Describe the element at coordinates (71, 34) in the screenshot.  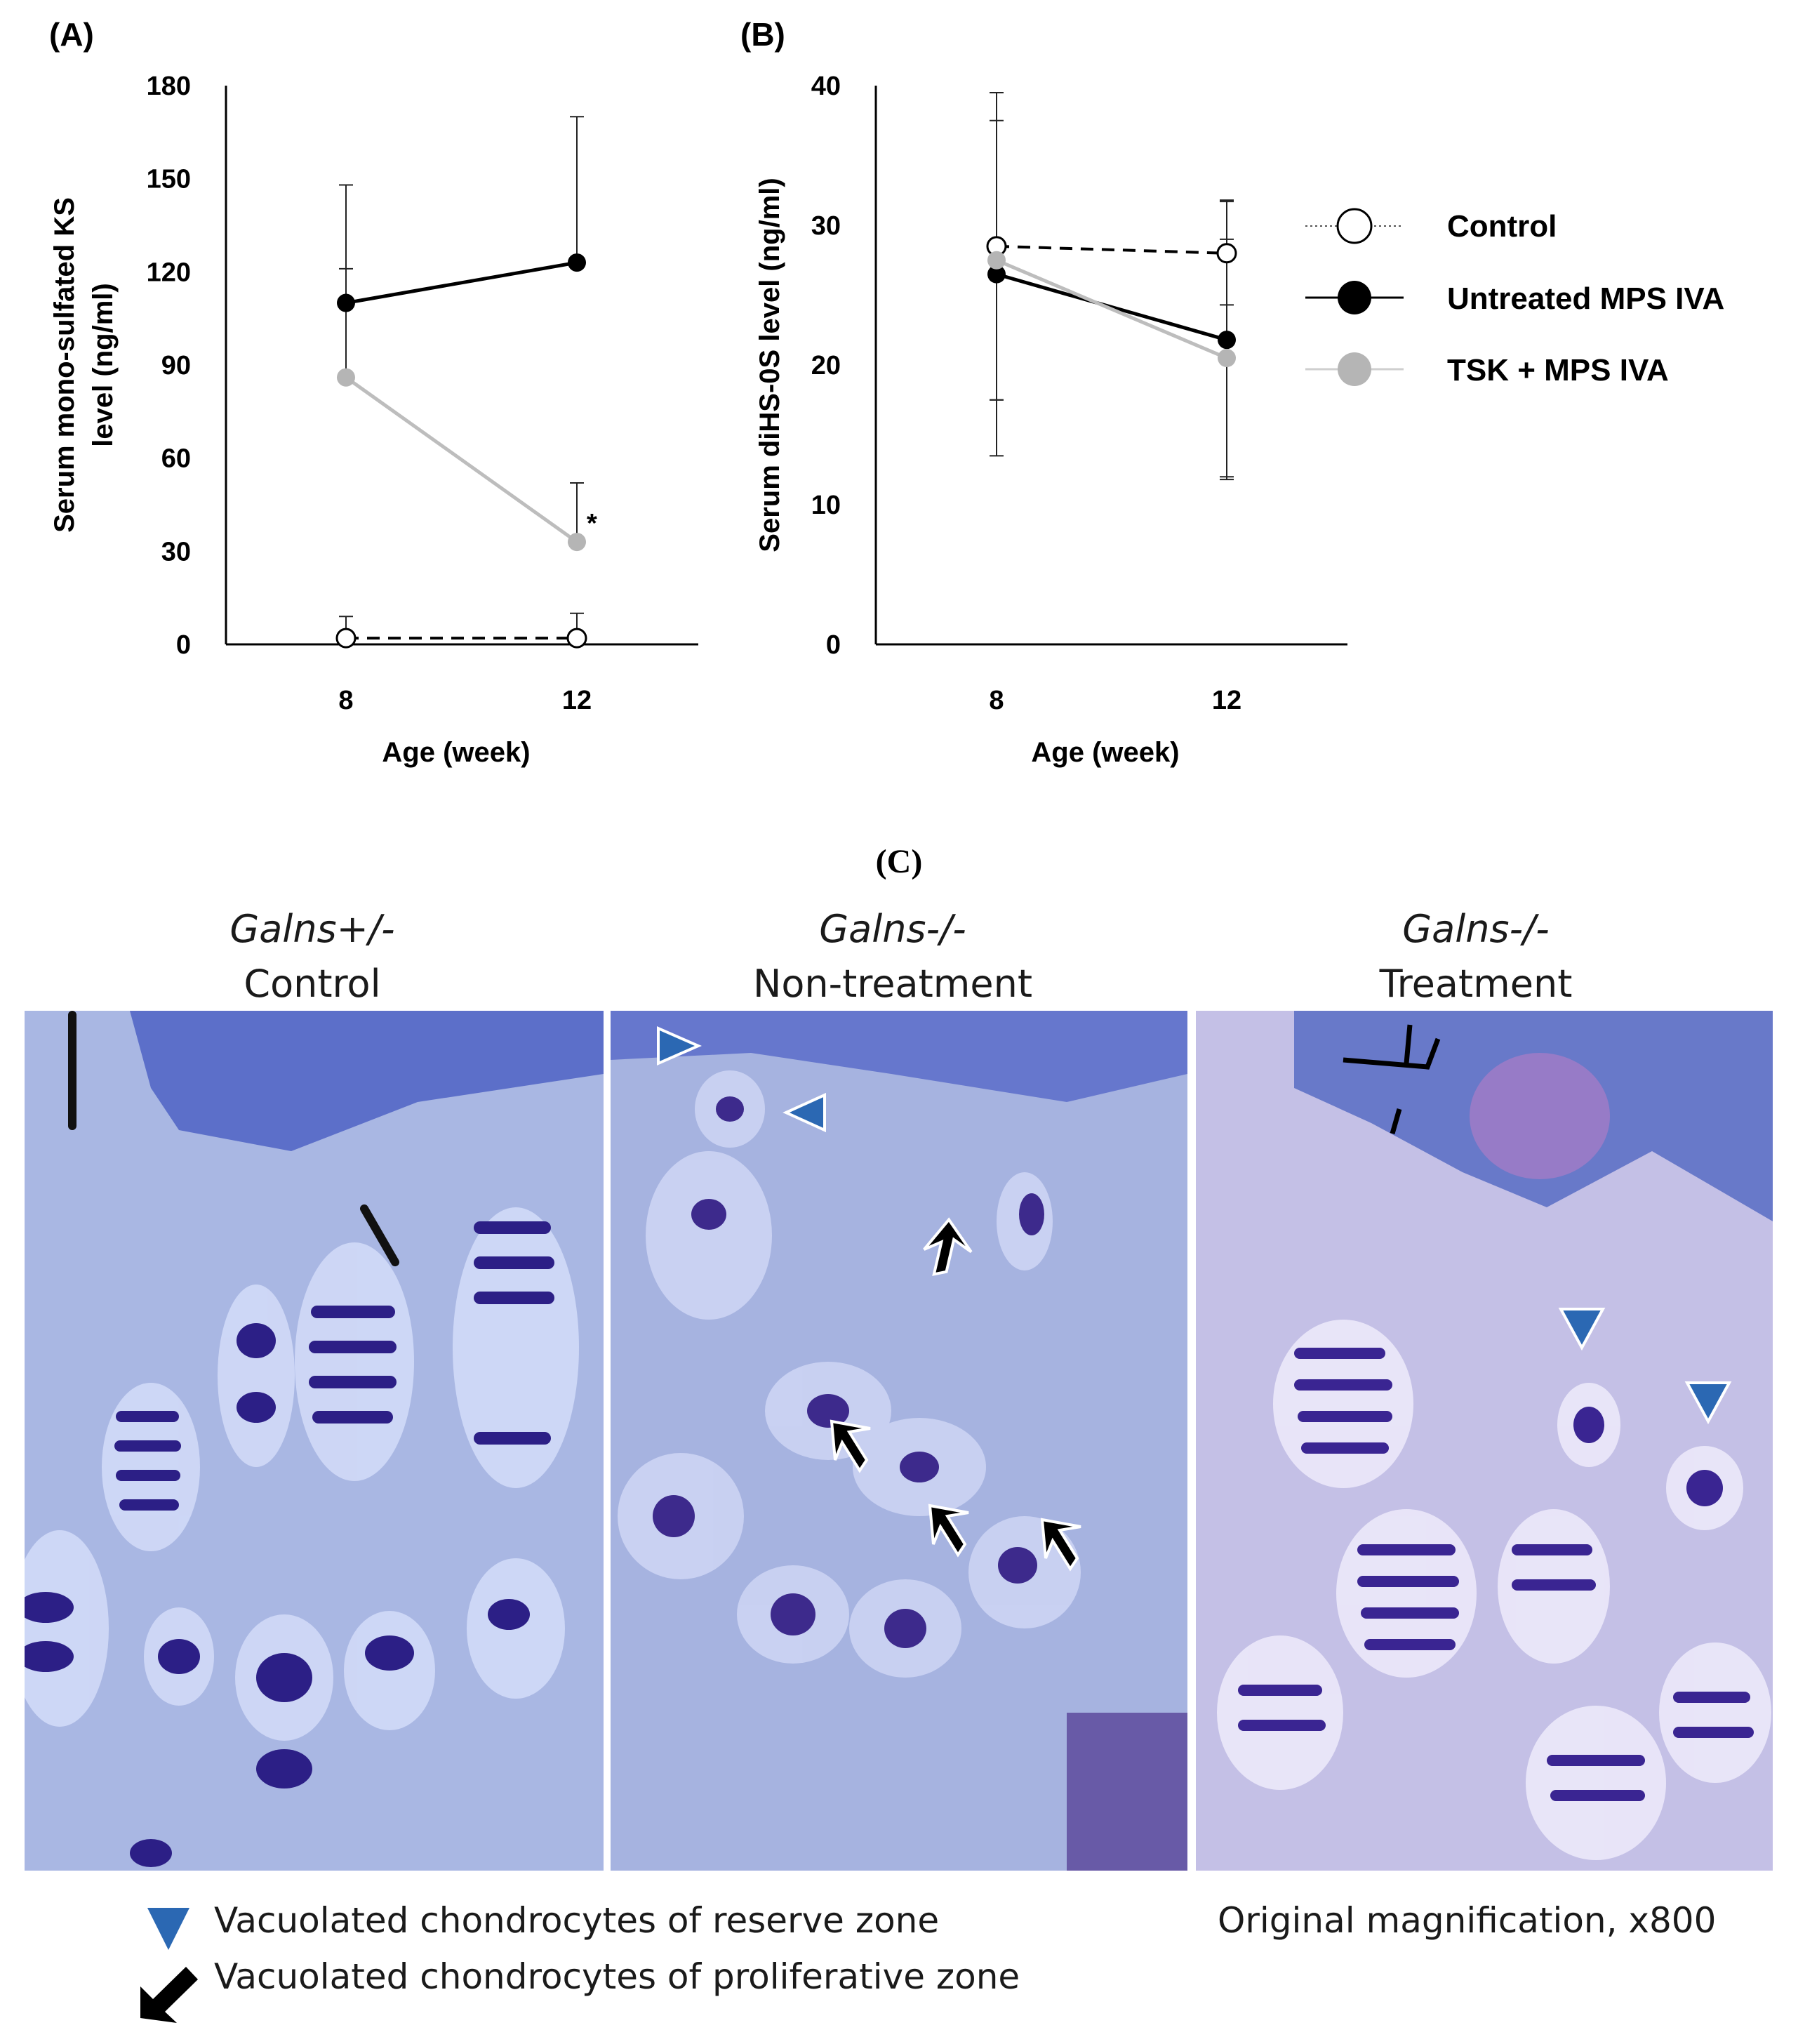
I see `panel-a-label: (A)` at that location.